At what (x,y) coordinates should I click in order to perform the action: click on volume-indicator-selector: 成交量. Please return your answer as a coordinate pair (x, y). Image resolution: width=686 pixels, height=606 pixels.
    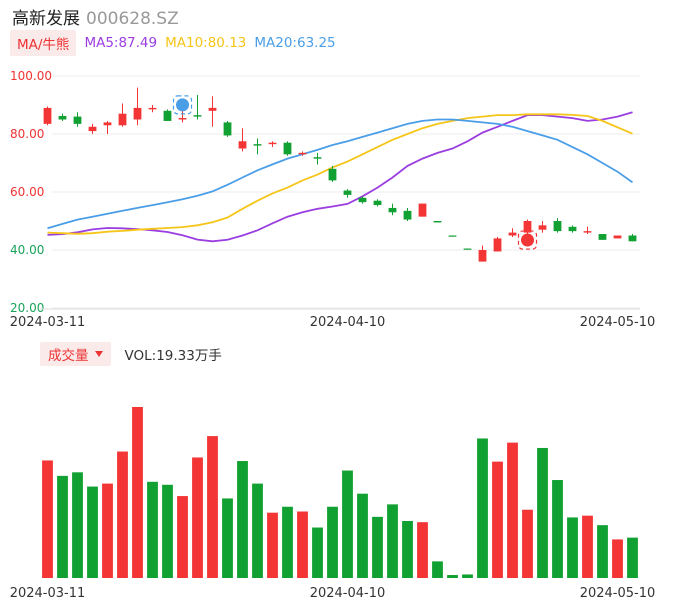
    Looking at the image, I should click on (75, 354).